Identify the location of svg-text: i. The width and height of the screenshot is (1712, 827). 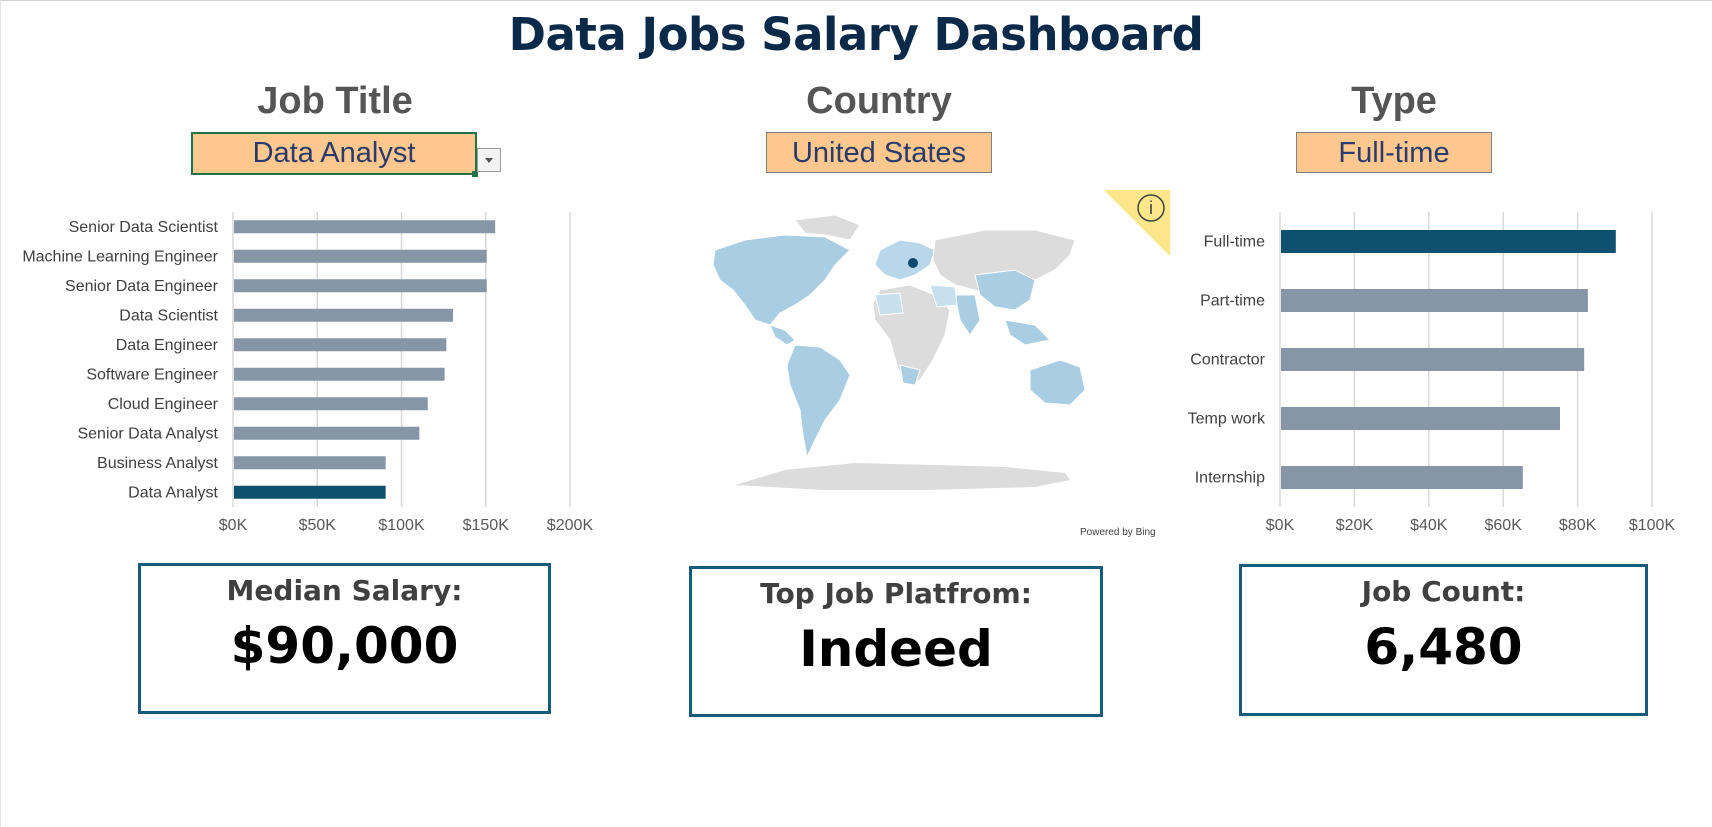
(1151, 208).